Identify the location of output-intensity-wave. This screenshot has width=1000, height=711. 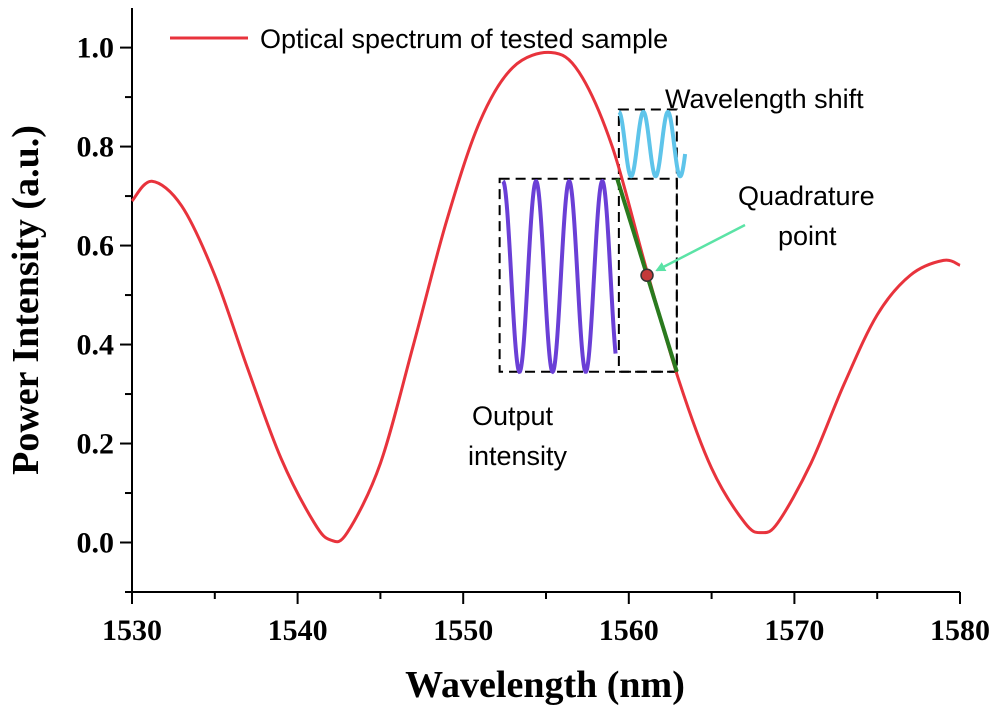
(559, 276).